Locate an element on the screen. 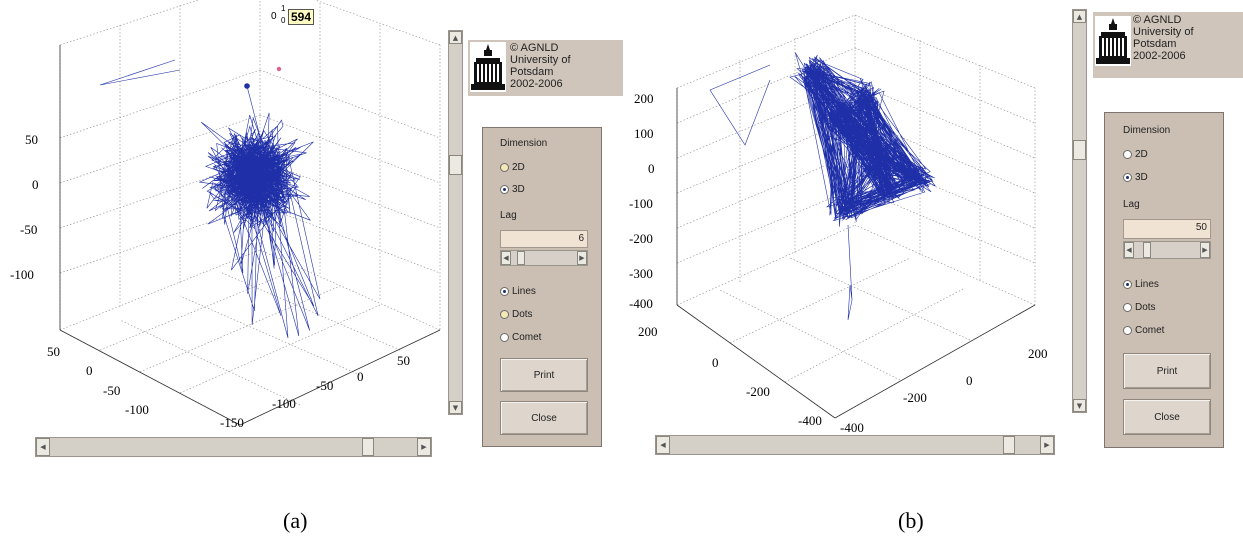 This screenshot has height=544, width=1243. z-tick-b-5: -300 is located at coordinates (641, 273).